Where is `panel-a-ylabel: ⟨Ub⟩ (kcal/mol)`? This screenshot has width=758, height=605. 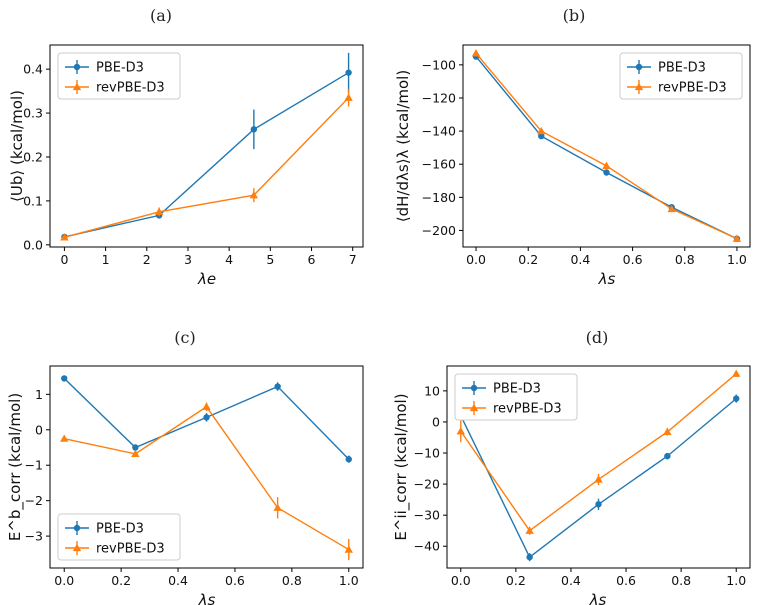 panel-a-ylabel: ⟨Ub⟩ (kcal/mol) is located at coordinates (17, 146).